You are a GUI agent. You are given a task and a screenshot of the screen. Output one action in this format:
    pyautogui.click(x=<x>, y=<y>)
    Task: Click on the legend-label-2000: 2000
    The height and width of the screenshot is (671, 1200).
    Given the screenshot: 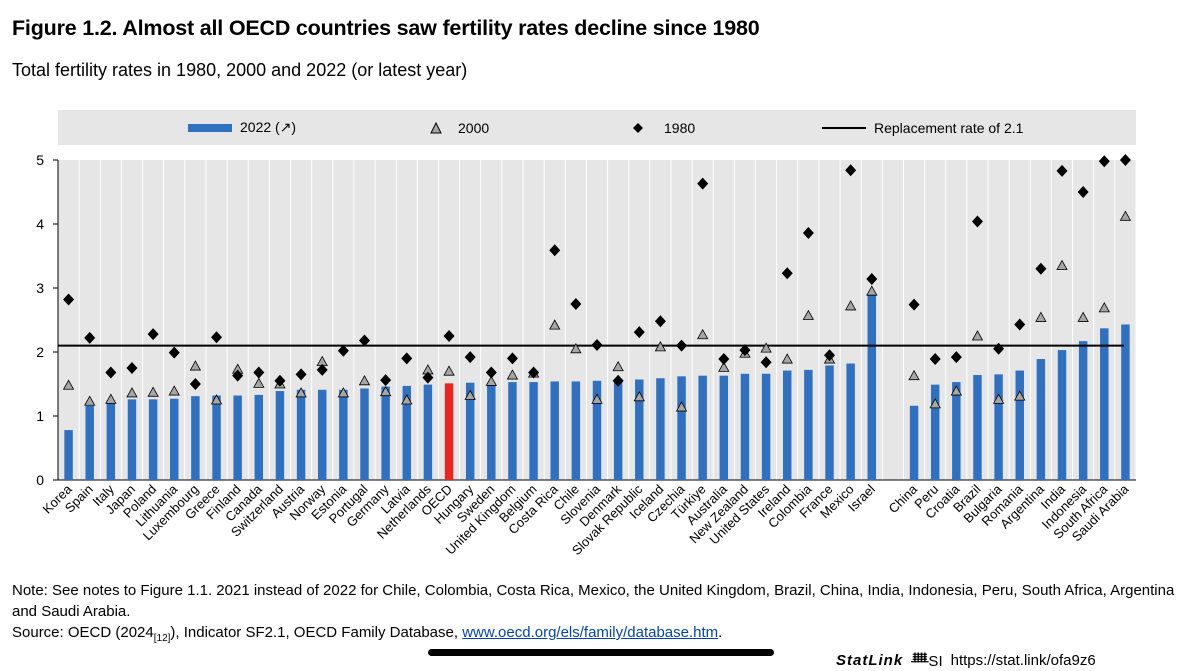 What is the action you would take?
    pyautogui.click(x=474, y=127)
    